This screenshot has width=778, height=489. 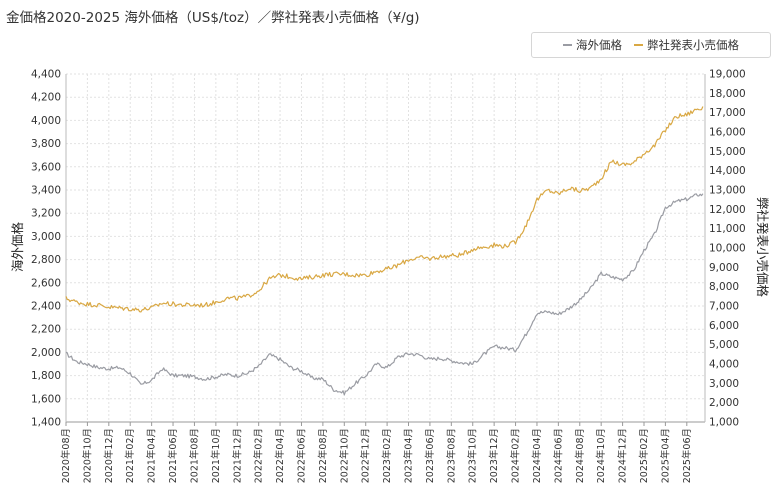 What do you see at coordinates (387, 455) in the screenshot?
I see `x-tick-label: 2023年02月` at bounding box center [387, 455].